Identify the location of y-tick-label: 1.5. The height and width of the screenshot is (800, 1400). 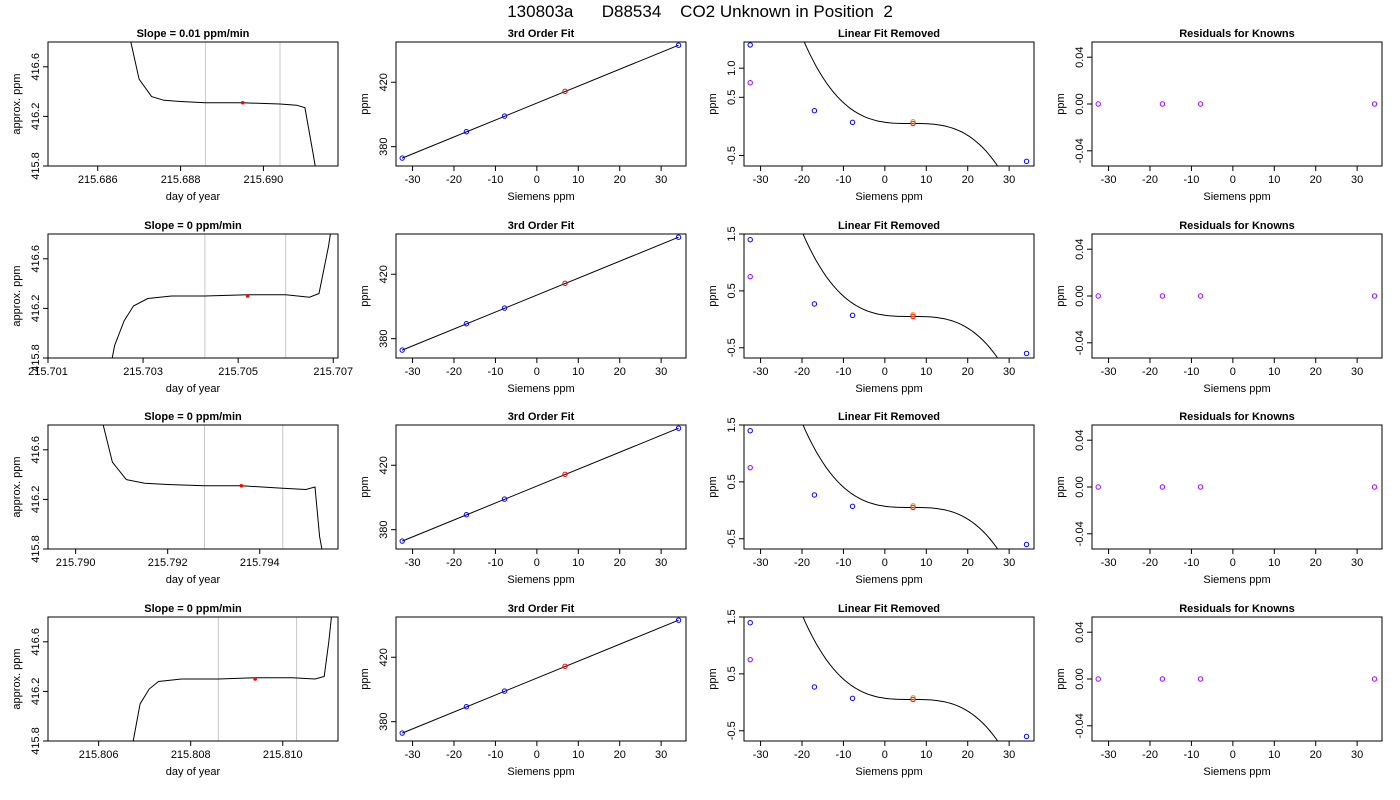
(732, 616).